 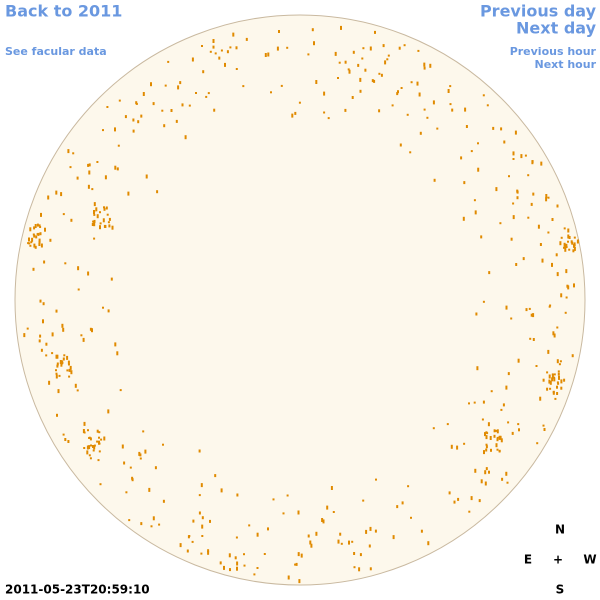 I want to click on facular-link: See facular data, so click(x=56, y=51).